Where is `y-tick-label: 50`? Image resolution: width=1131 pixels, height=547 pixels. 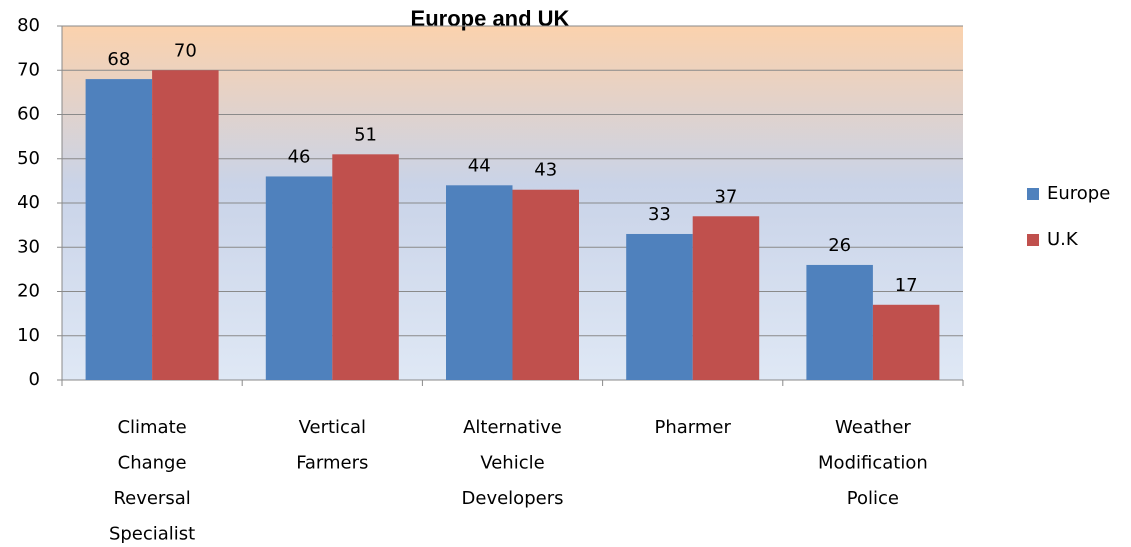
y-tick-label: 50 is located at coordinates (28, 158).